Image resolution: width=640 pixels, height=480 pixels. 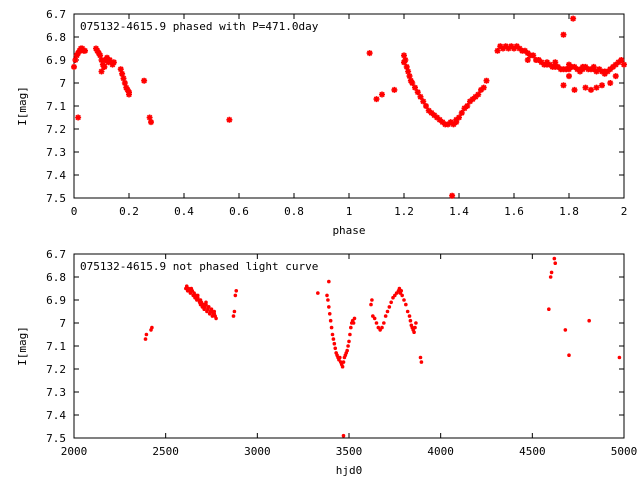 What do you see at coordinates (569, 211) in the screenshot?
I see `x-tick-label: 1.8` at bounding box center [569, 211].